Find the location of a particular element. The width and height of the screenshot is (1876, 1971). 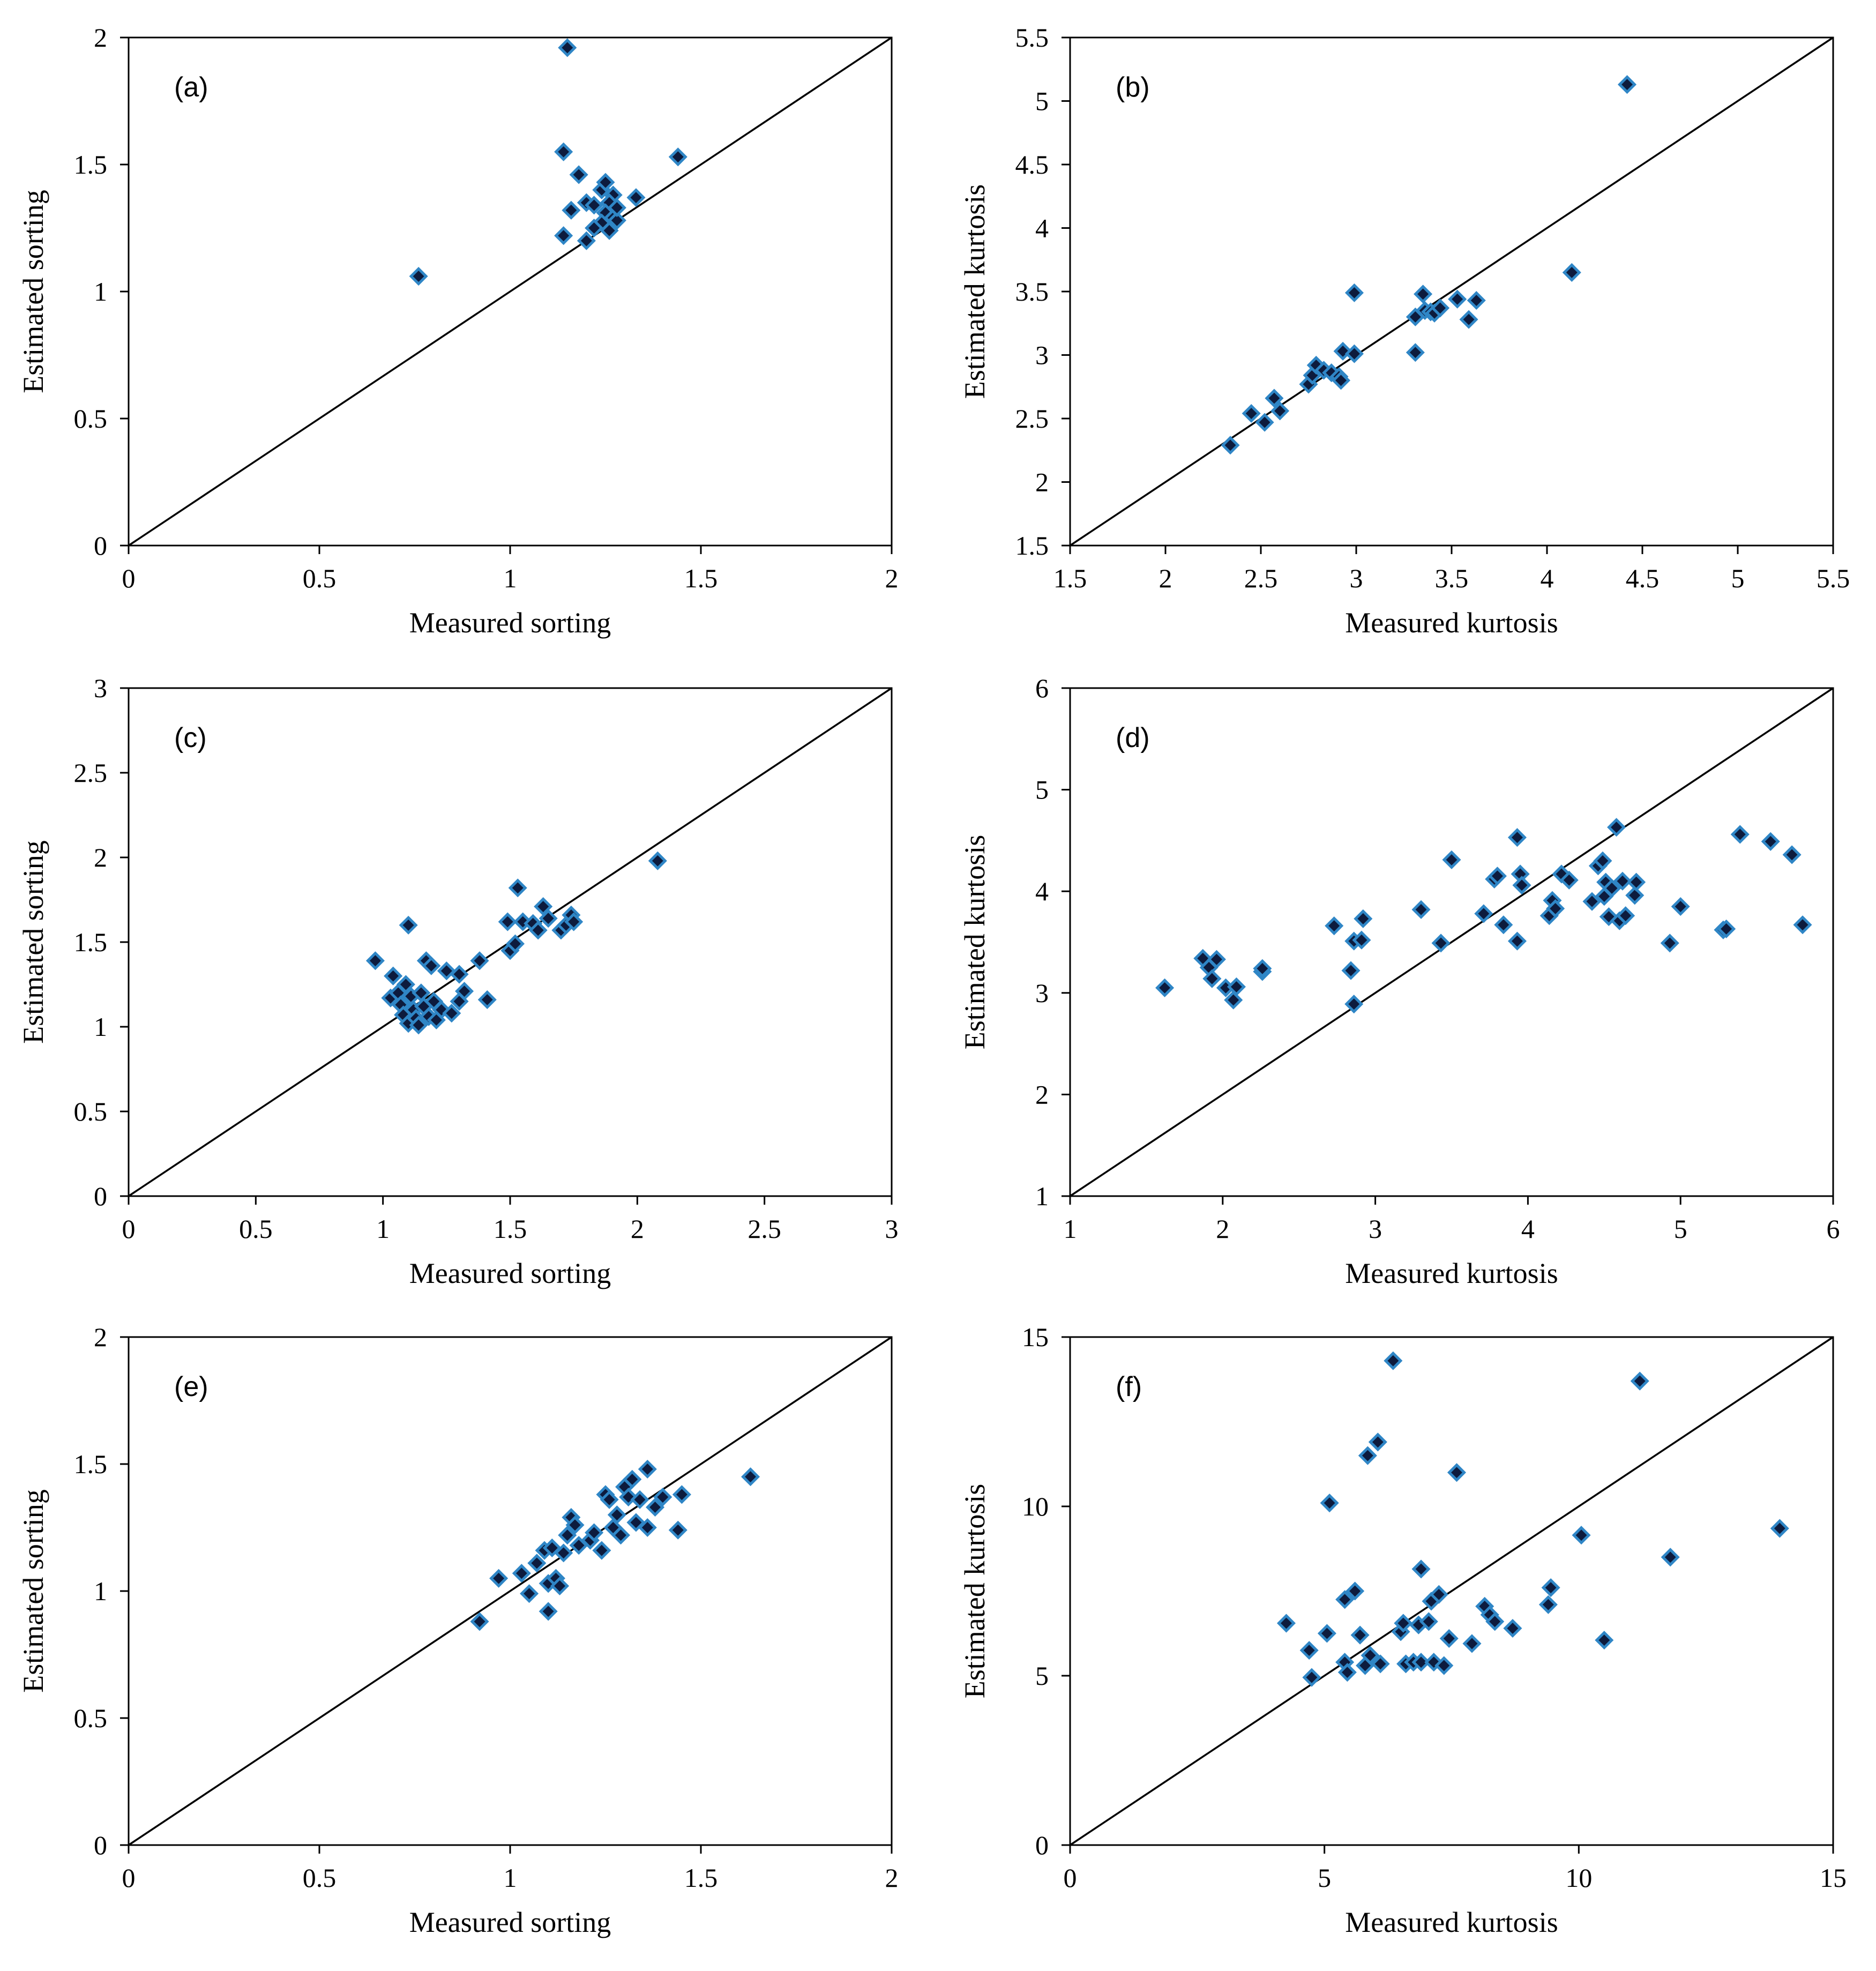

y-tick-label: 15 is located at coordinates (1035, 1337).